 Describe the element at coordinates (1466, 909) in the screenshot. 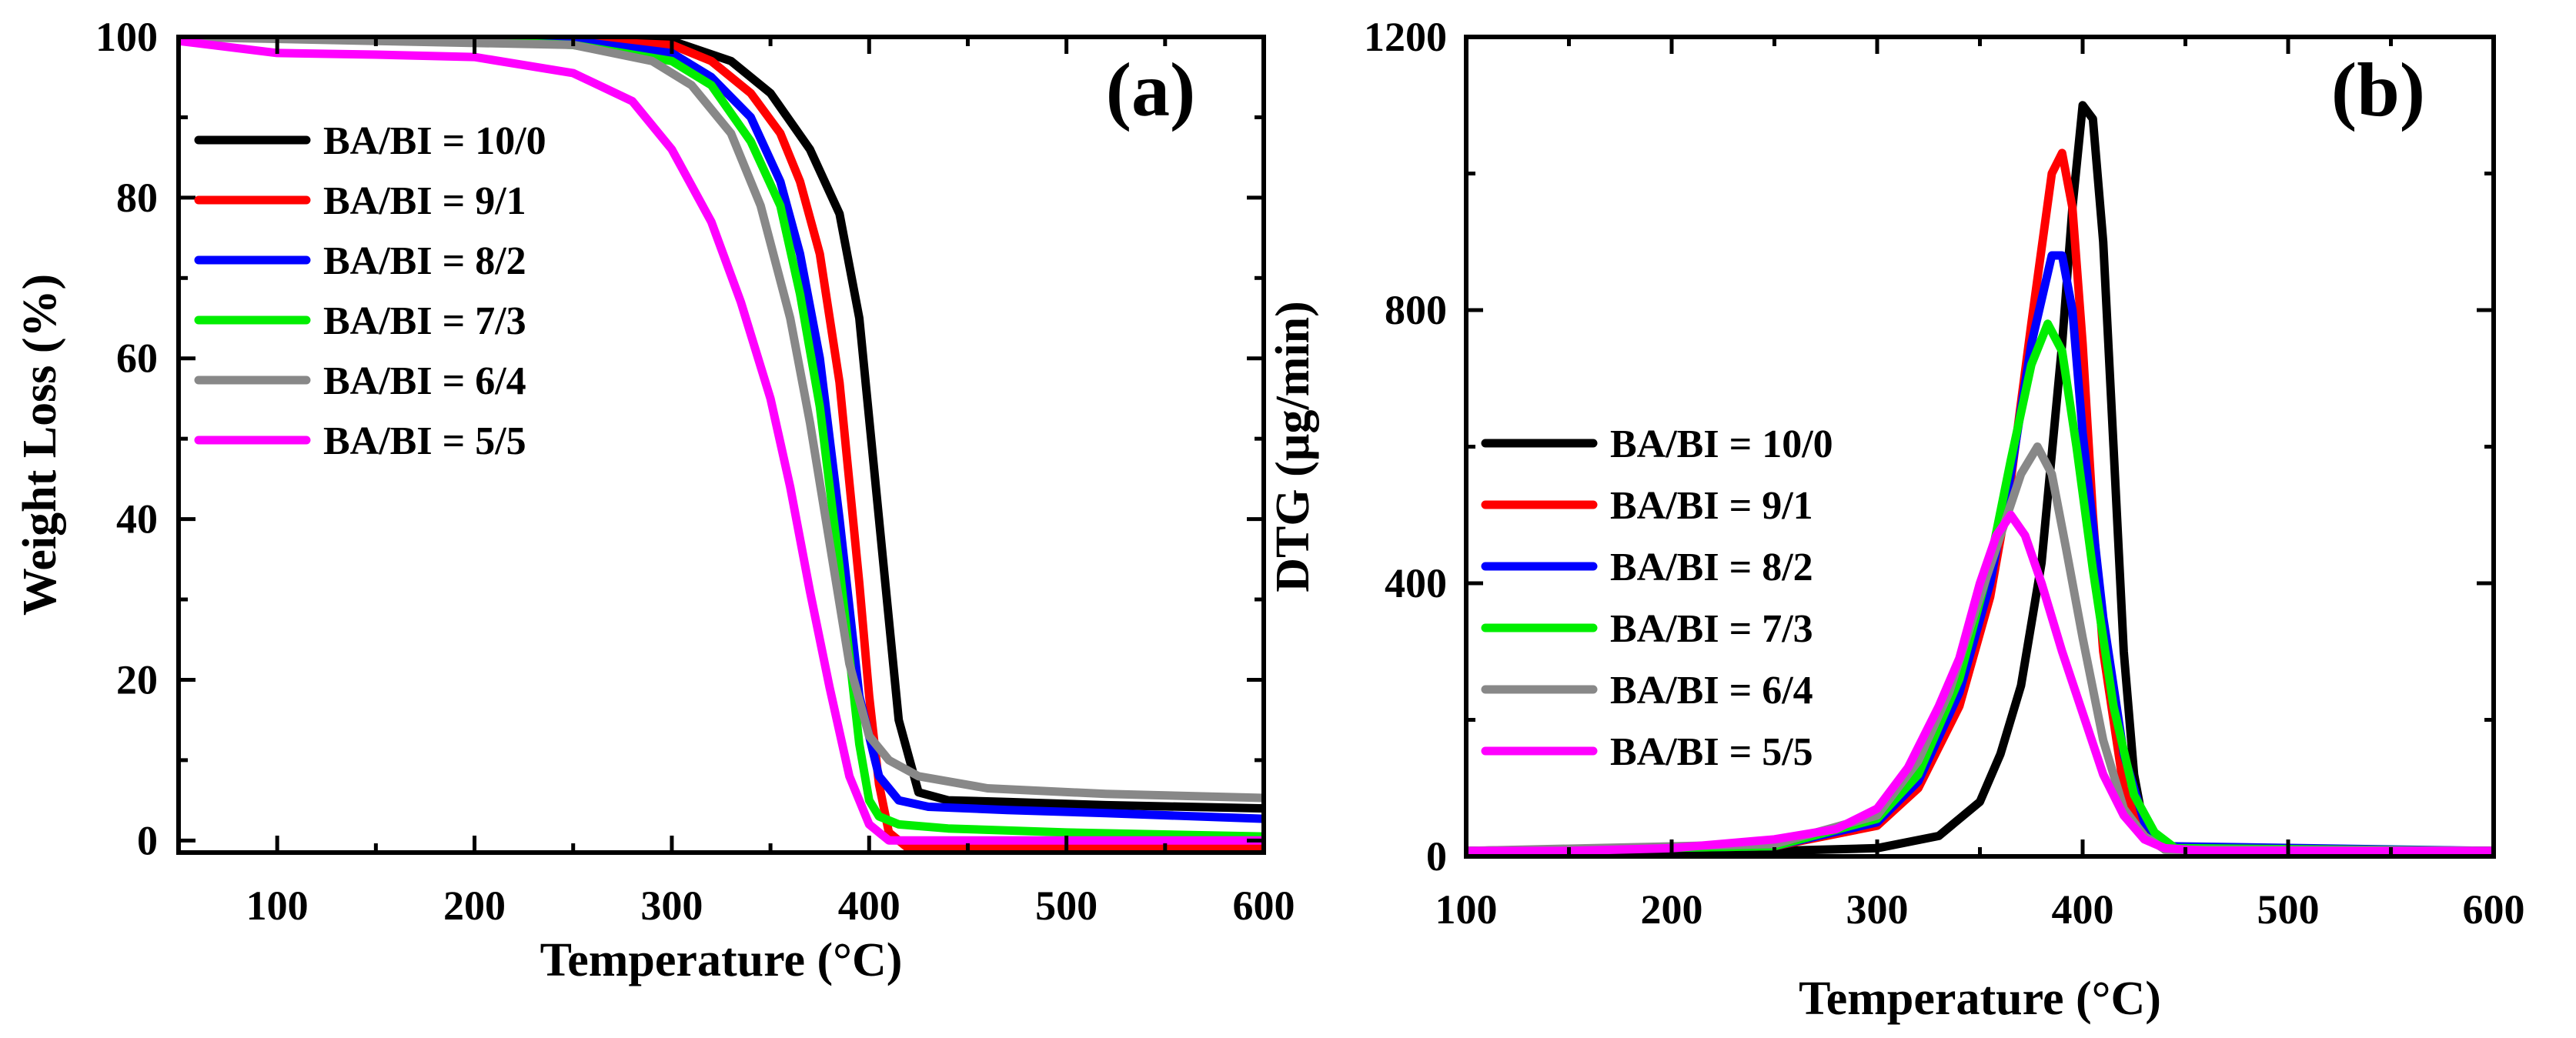

I see `chart-b-x-tick-label: 100` at that location.